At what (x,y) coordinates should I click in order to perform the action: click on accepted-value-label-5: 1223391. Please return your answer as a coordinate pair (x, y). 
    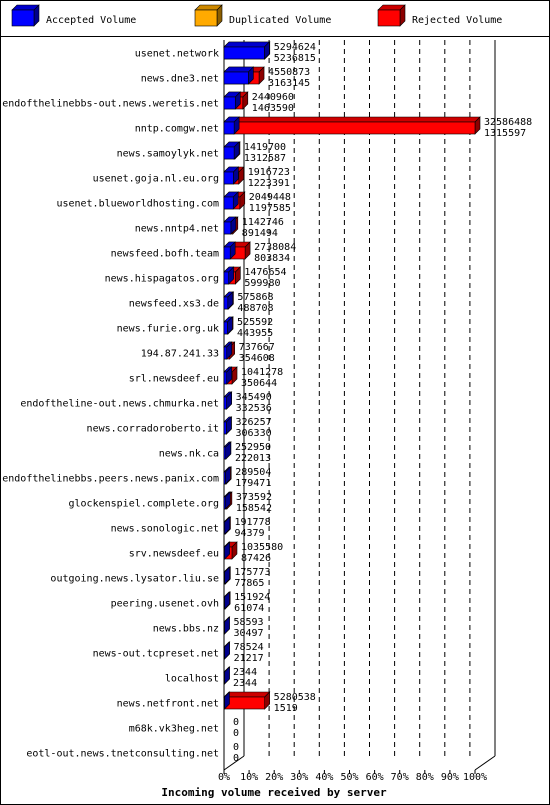
    Looking at the image, I should click on (269, 183).